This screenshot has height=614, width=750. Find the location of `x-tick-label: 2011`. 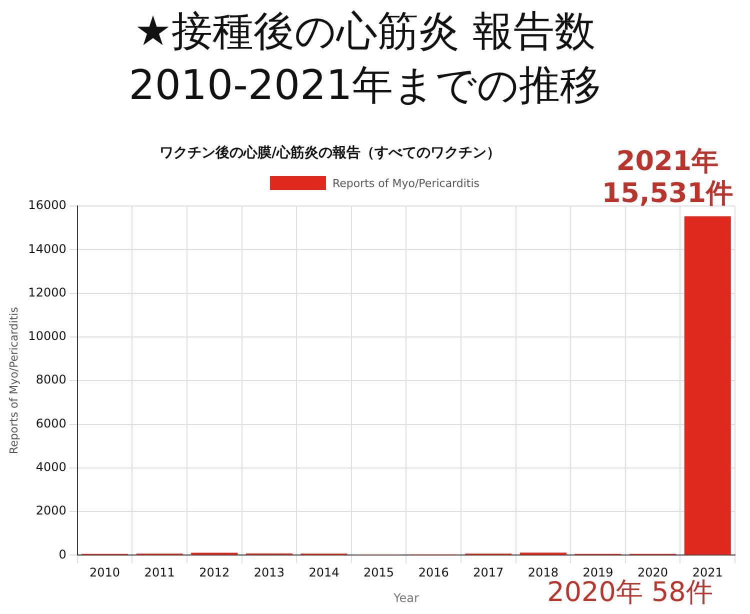

x-tick-label: 2011 is located at coordinates (159, 573).